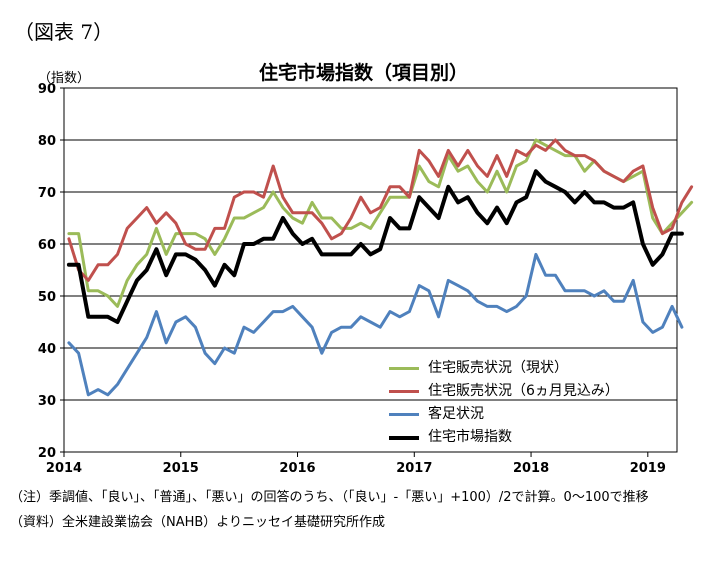 Image resolution: width=727 pixels, height=565 pixels. I want to click on y-axis-label: （指数）, so click(64, 78).